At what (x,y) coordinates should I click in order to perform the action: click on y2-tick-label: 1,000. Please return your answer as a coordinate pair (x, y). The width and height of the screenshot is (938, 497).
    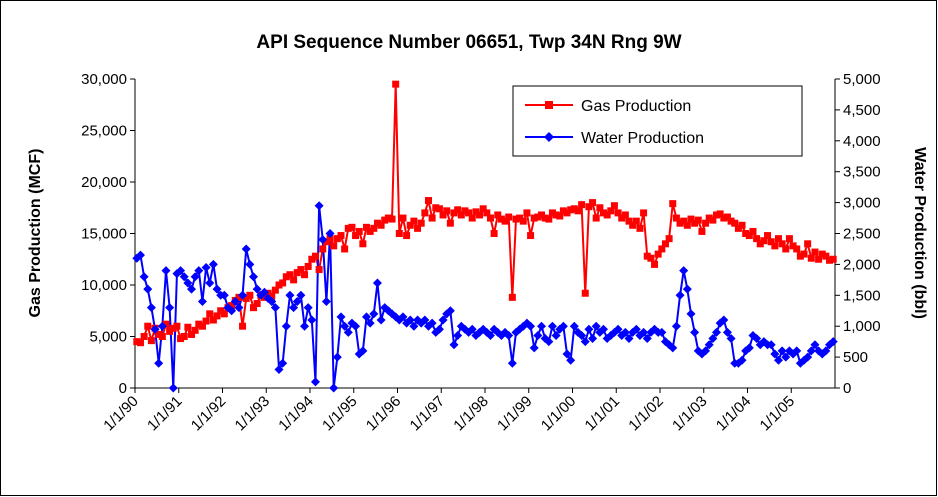
    Looking at the image, I should click on (862, 326).